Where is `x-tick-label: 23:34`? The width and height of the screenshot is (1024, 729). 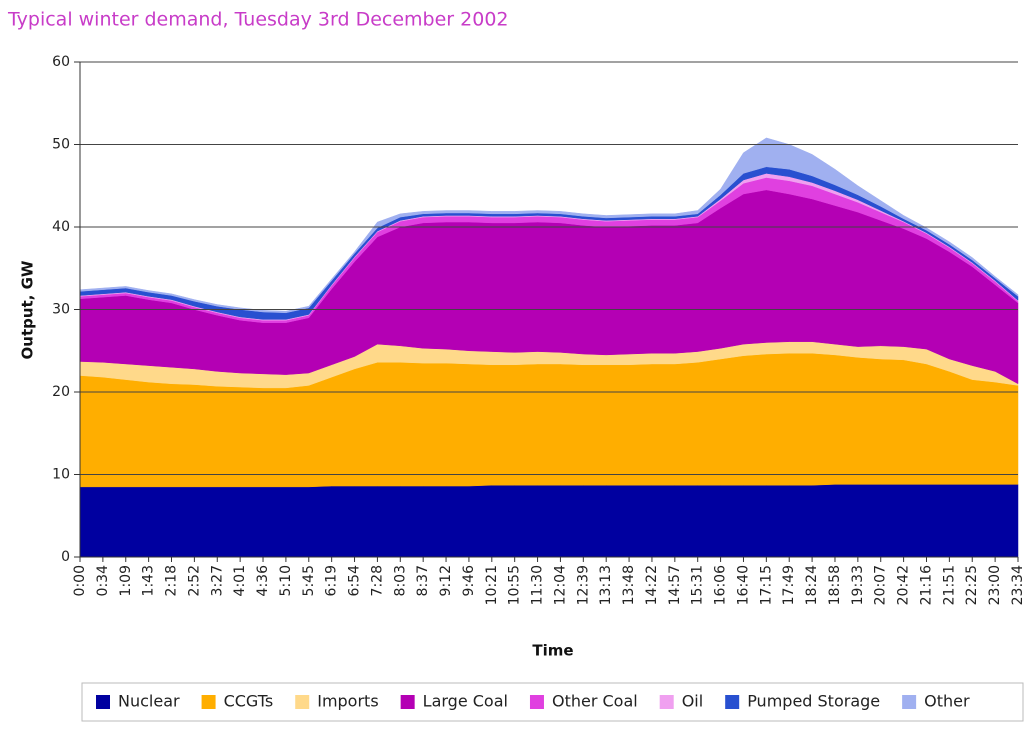 x-tick-label: 23:34 is located at coordinates (1017, 585).